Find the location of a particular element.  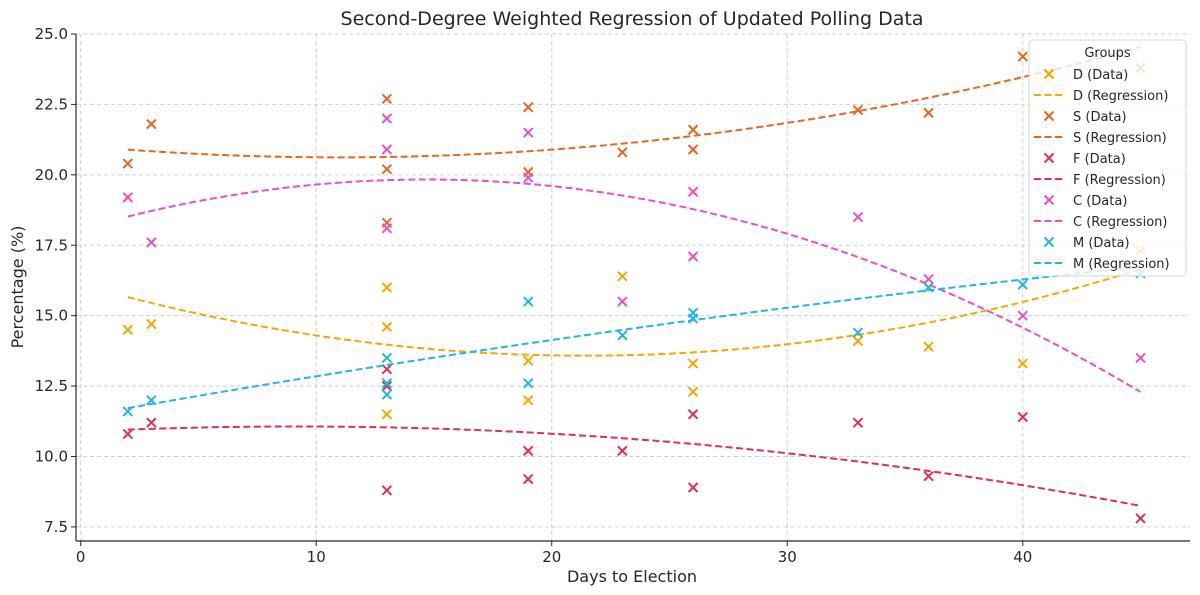

x-tick-label: 20 is located at coordinates (551, 557).